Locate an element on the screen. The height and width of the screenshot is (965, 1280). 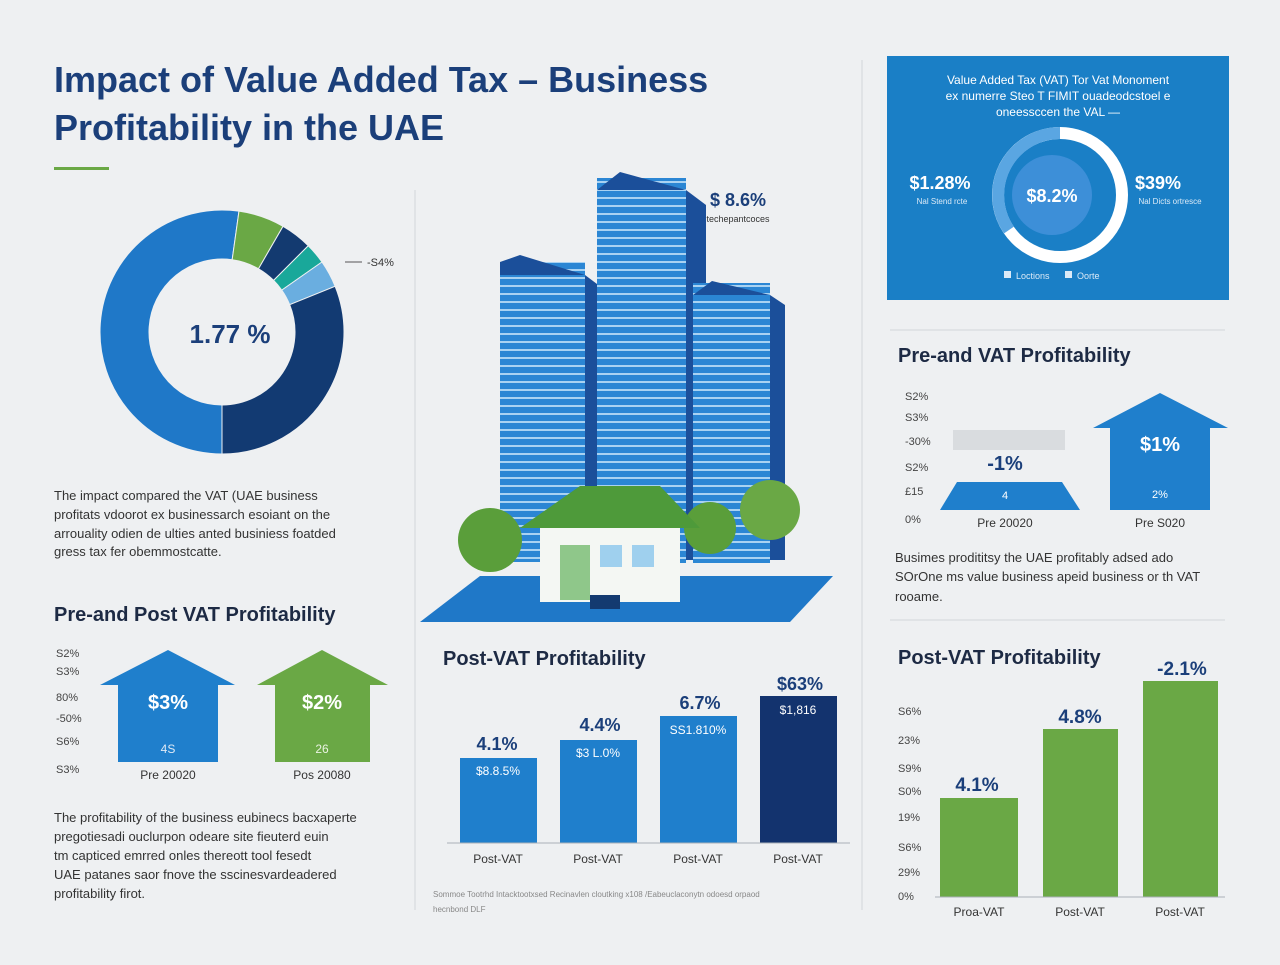
axis-label: 80% is located at coordinates (67, 698).